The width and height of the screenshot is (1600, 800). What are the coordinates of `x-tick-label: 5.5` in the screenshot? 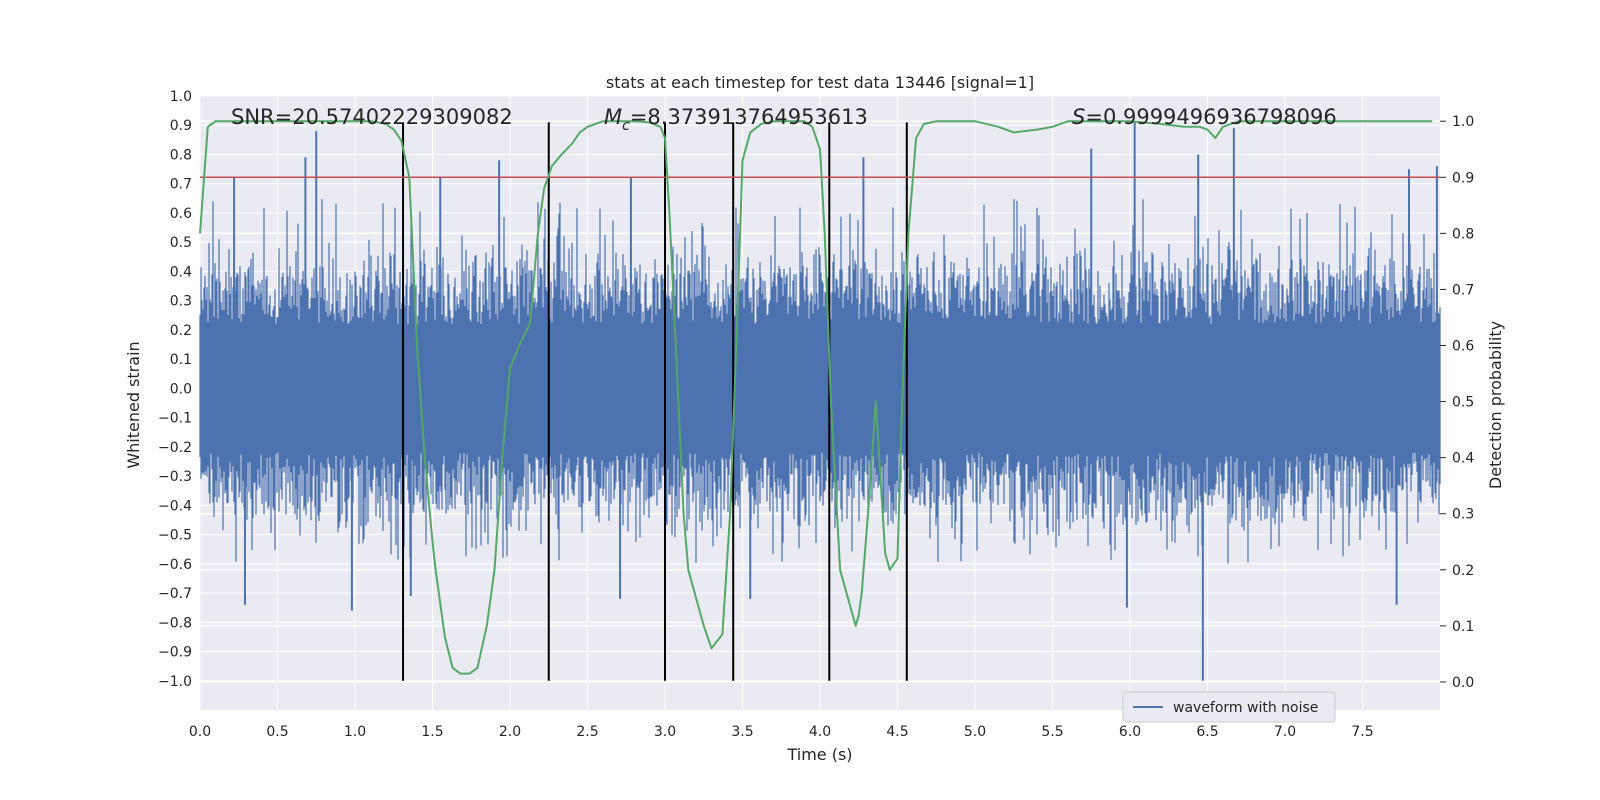 It's located at (1052, 732).